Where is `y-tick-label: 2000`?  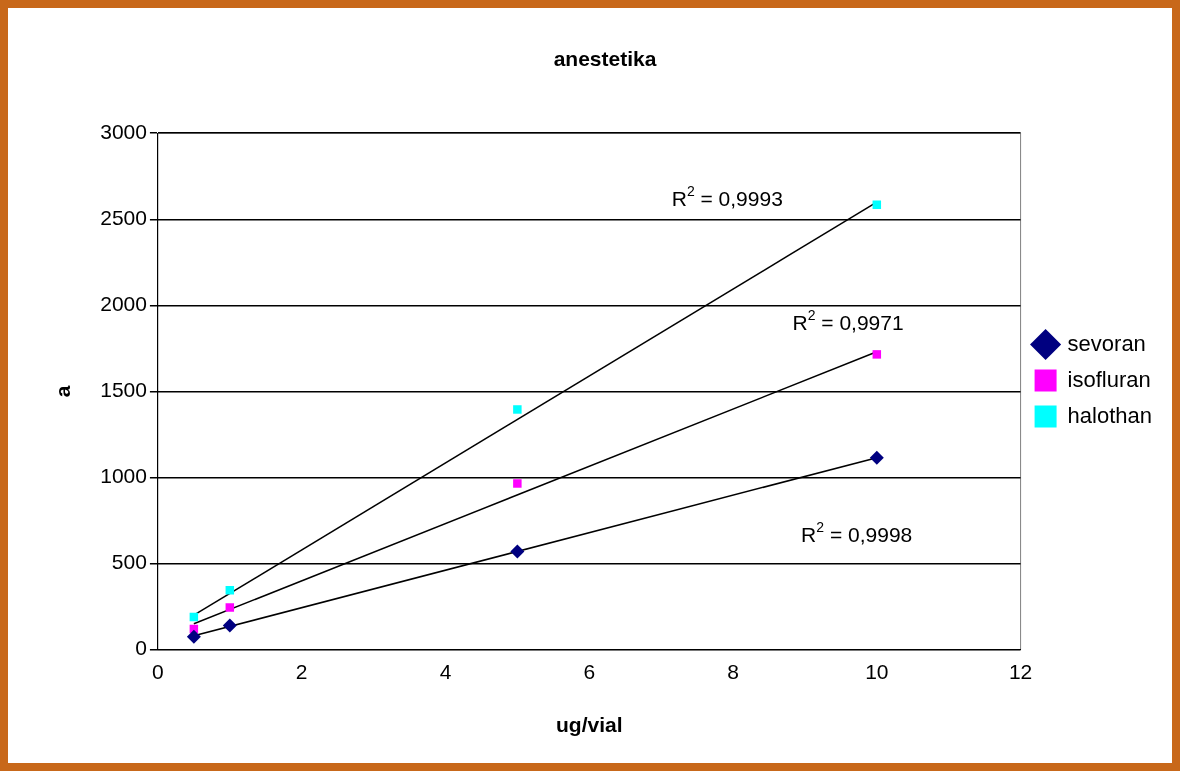 y-tick-label: 2000 is located at coordinates (123, 304).